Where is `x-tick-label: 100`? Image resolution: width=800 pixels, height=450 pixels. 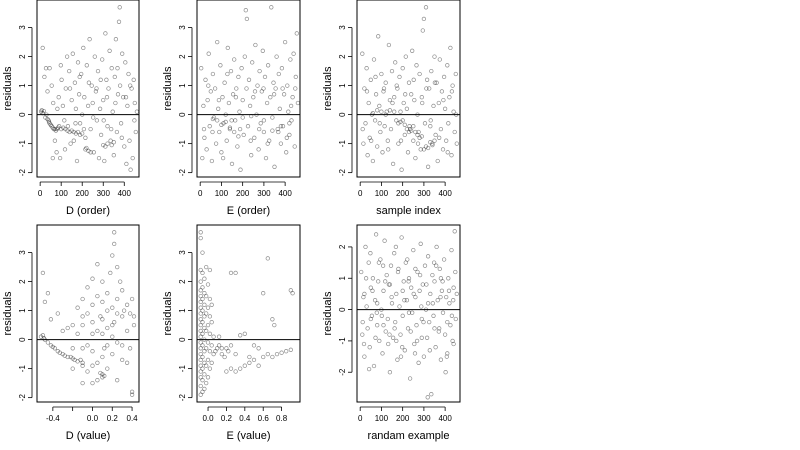 x-tick-label: 100 is located at coordinates (382, 418).